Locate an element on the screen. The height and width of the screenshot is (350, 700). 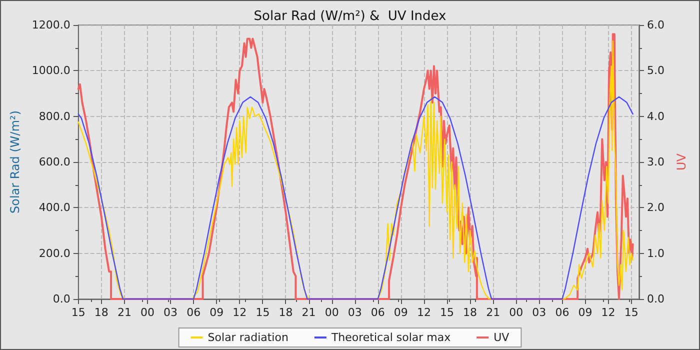
y-tick-label: 600.0 is located at coordinates (54, 162).